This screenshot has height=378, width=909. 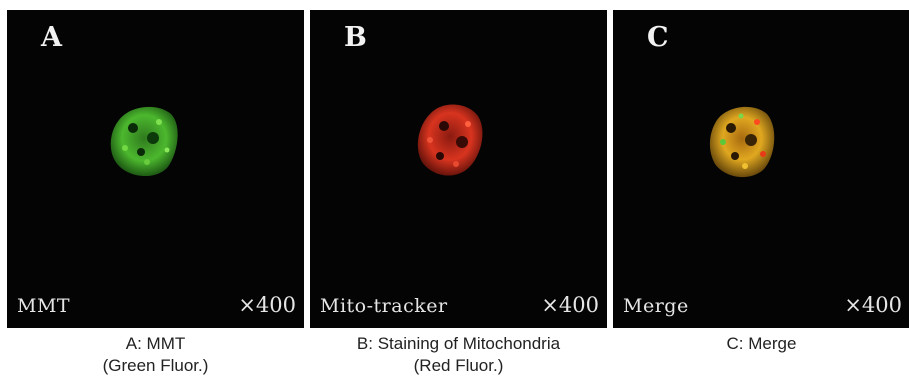 I want to click on caption-title: B: Staining of Mitochondria, so click(x=458, y=343).